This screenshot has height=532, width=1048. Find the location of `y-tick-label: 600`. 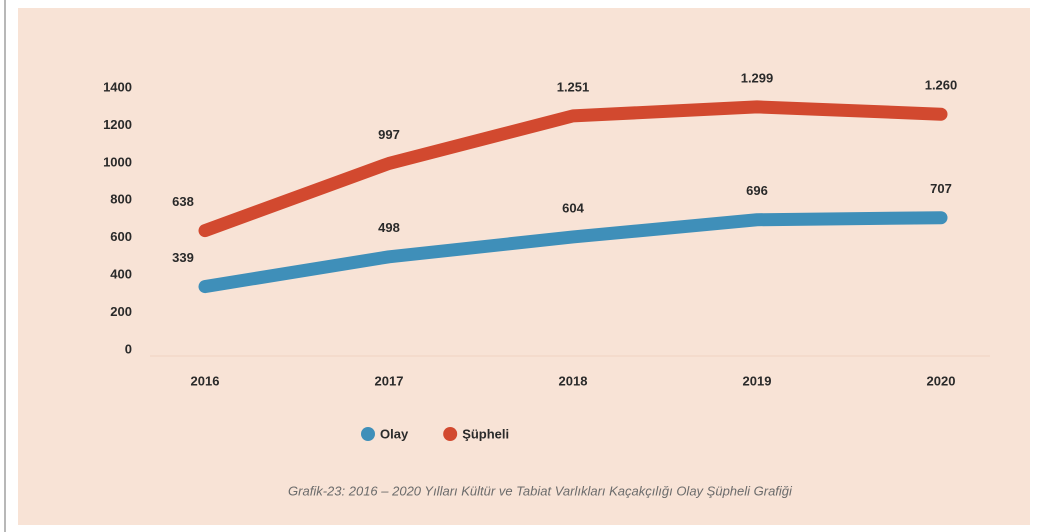

y-tick-label: 600 is located at coordinates (121, 236).